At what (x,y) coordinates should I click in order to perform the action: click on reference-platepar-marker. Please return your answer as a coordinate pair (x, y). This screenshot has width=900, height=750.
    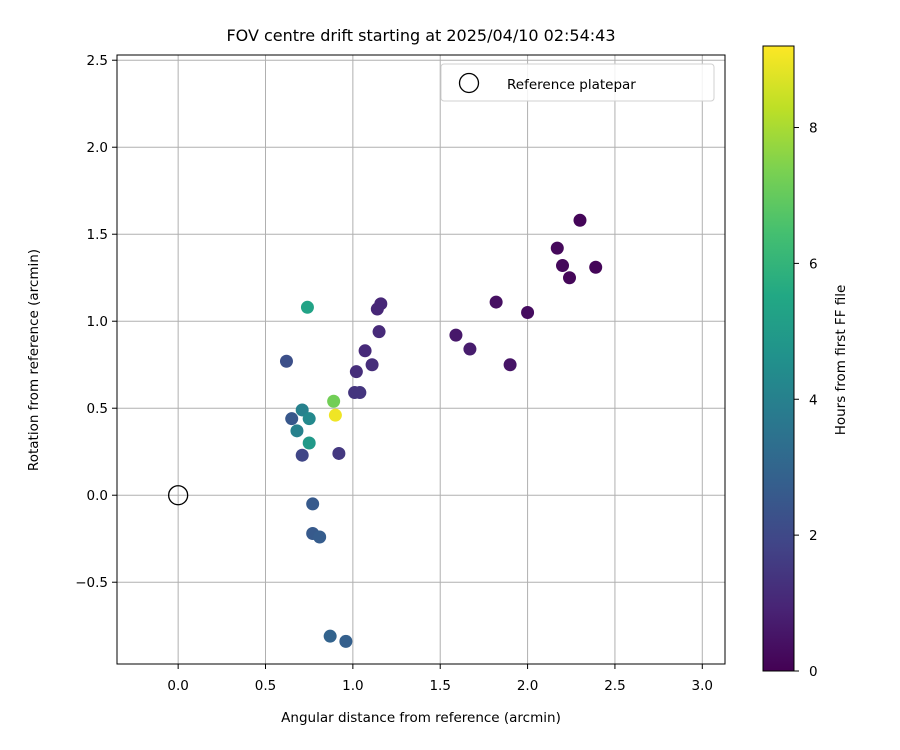
    Looking at the image, I should click on (178, 495).